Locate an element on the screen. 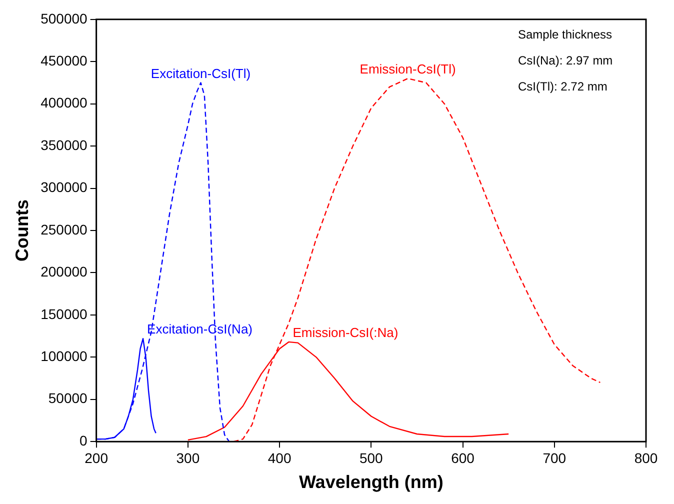 This screenshot has width=674, height=504. y-tick-label: 400000 is located at coordinates (64, 102).